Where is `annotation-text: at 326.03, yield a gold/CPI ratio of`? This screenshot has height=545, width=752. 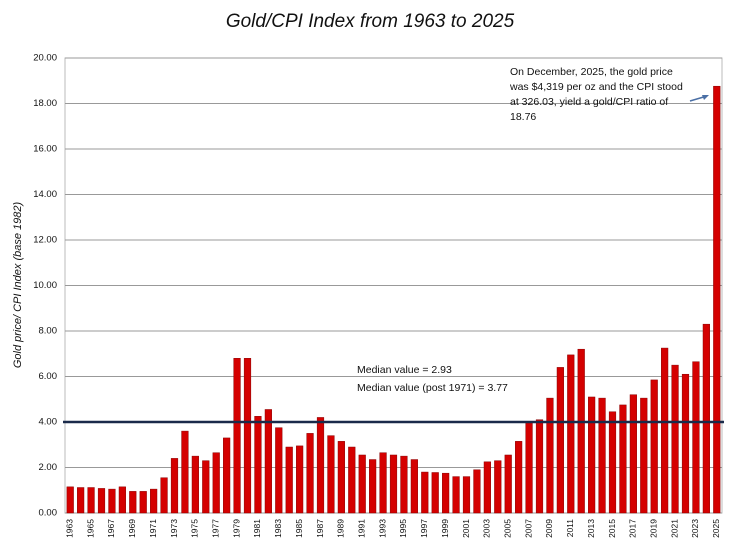 annotation-text: at 326.03, yield a gold/CPI ratio of is located at coordinates (589, 102).